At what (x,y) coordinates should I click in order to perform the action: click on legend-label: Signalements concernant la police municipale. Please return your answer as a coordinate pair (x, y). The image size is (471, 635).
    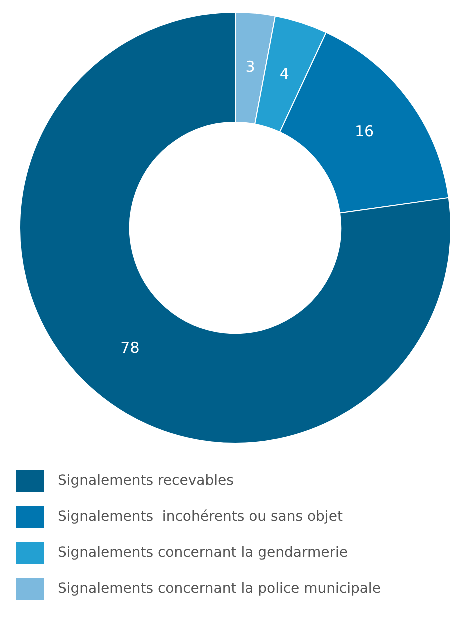
    Looking at the image, I should click on (219, 589).